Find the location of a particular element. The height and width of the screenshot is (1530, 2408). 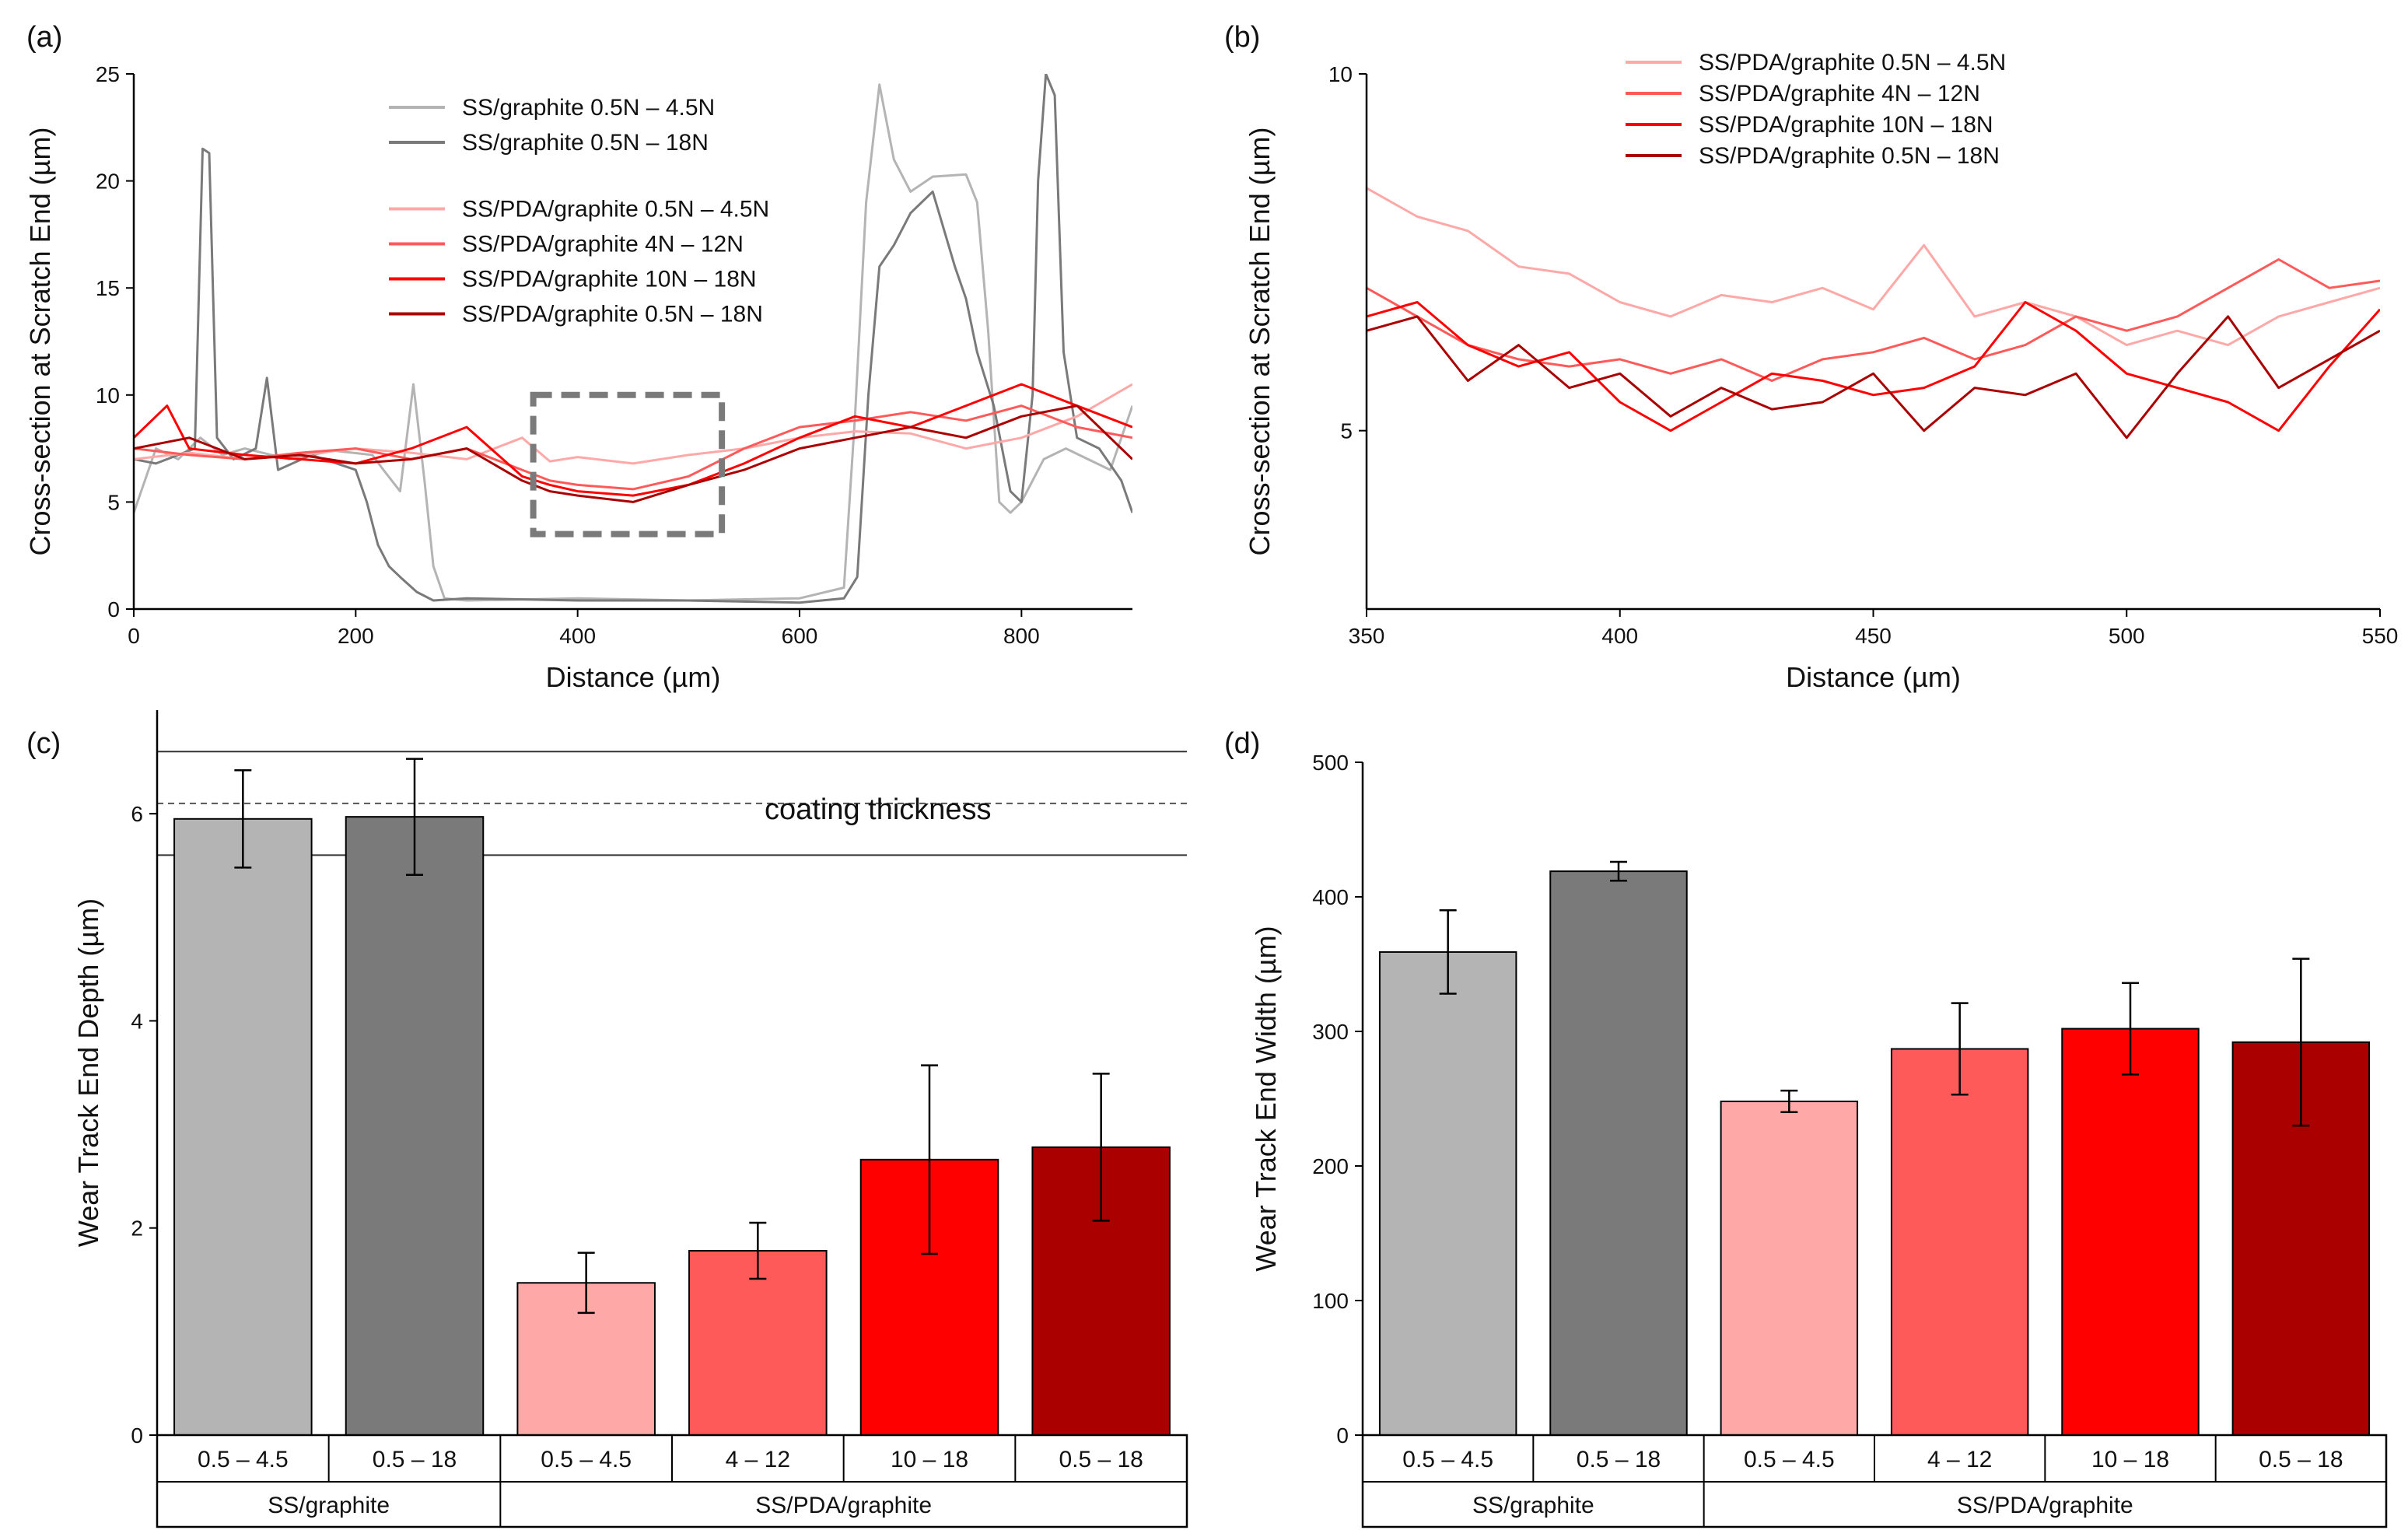

category-label-d: 4 – 12 is located at coordinates (1960, 1459).